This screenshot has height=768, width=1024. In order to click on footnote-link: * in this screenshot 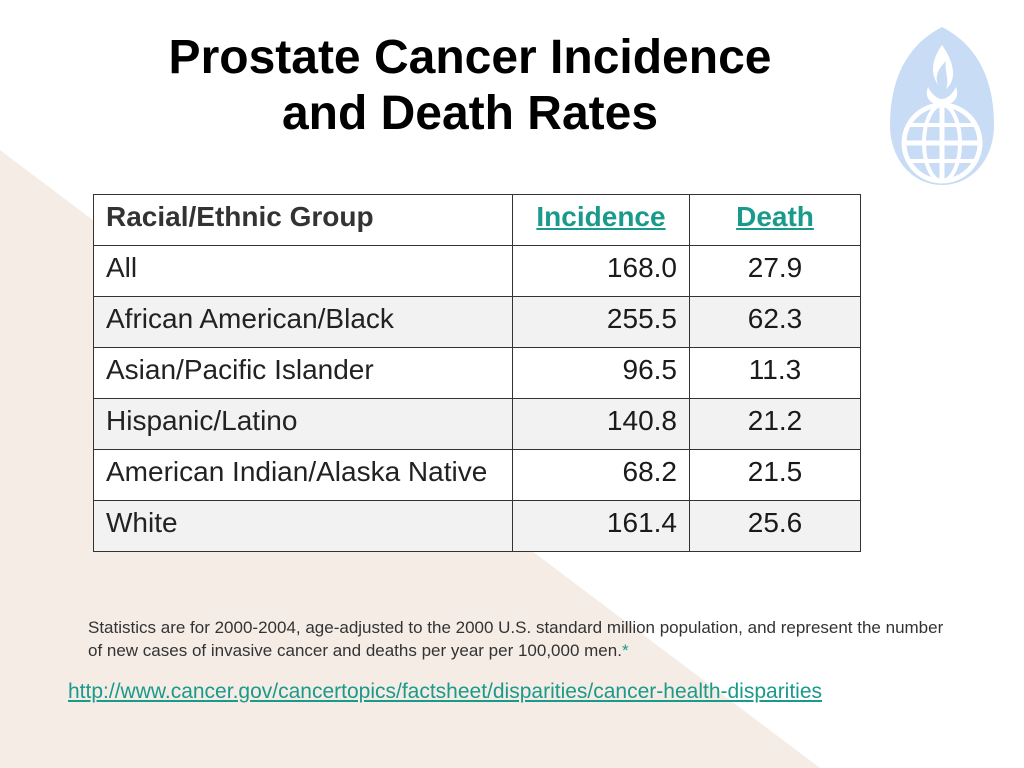, I will do `click(625, 650)`.